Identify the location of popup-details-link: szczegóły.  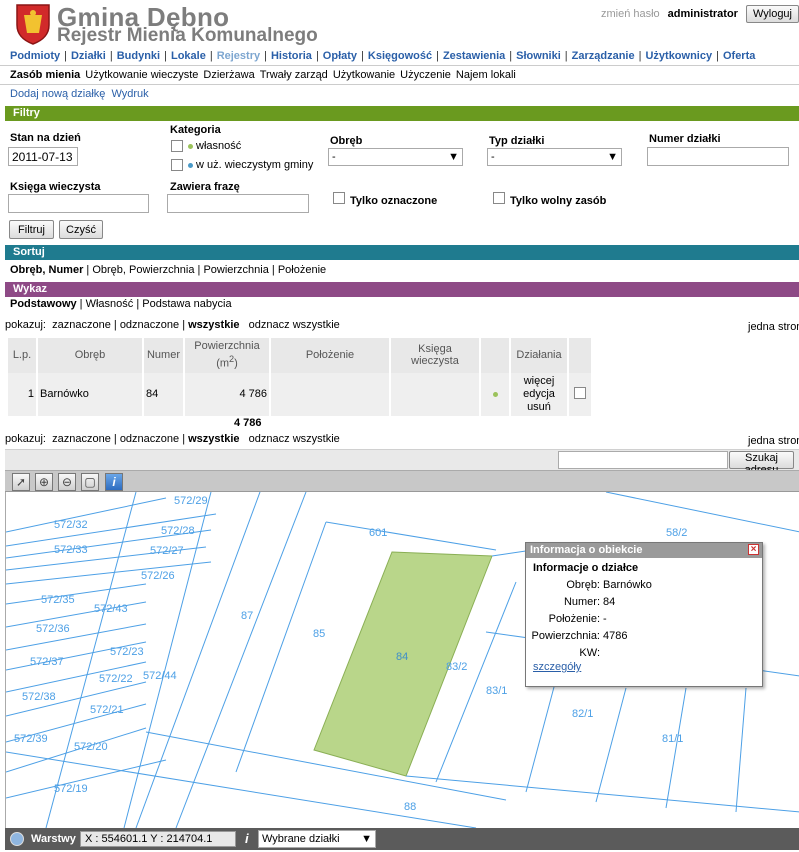
(557, 667).